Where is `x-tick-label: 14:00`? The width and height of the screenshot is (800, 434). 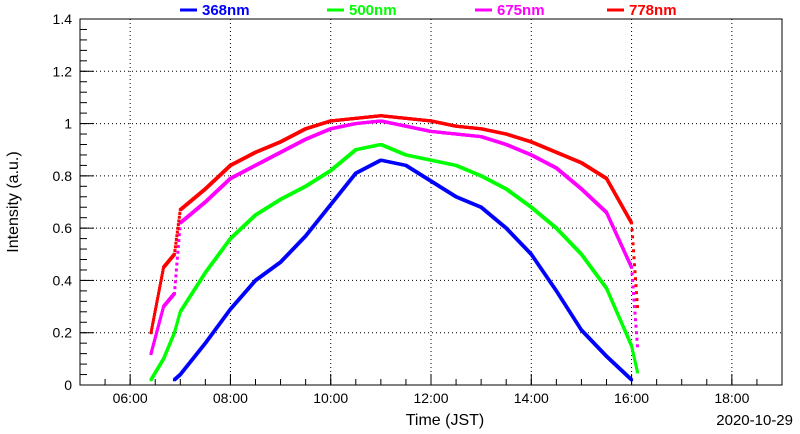
x-tick-label: 14:00 is located at coordinates (531, 398).